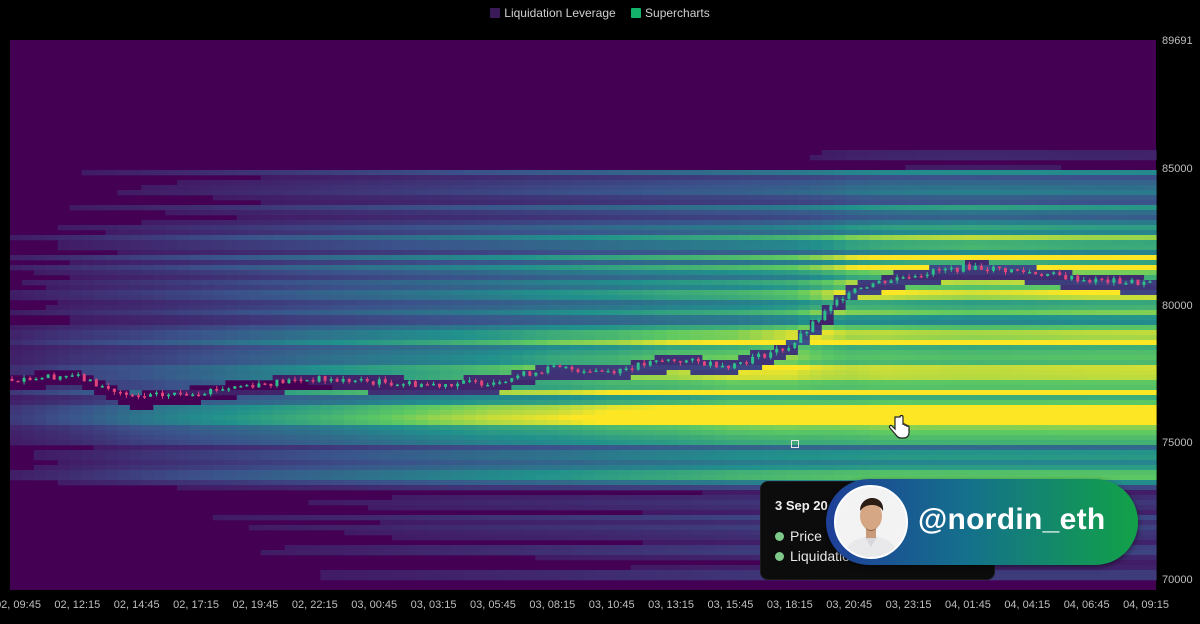 The width and height of the screenshot is (1200, 624). What do you see at coordinates (553, 13) in the screenshot?
I see `legend-item-liquidation-leverage: Liquidation Leverage` at bounding box center [553, 13].